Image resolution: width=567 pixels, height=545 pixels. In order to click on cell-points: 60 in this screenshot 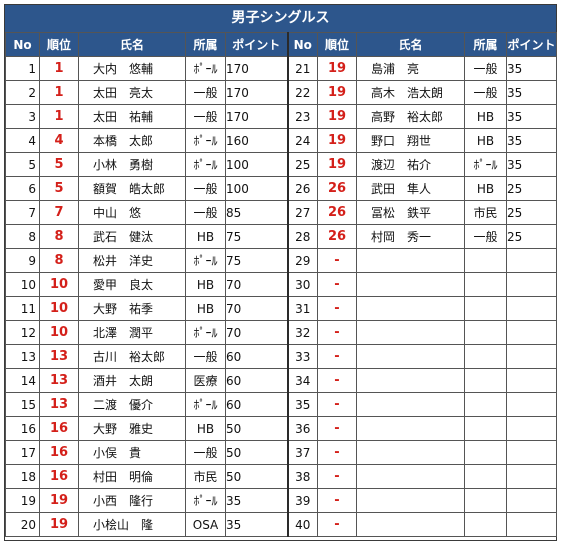, I will do `click(256, 404)`.